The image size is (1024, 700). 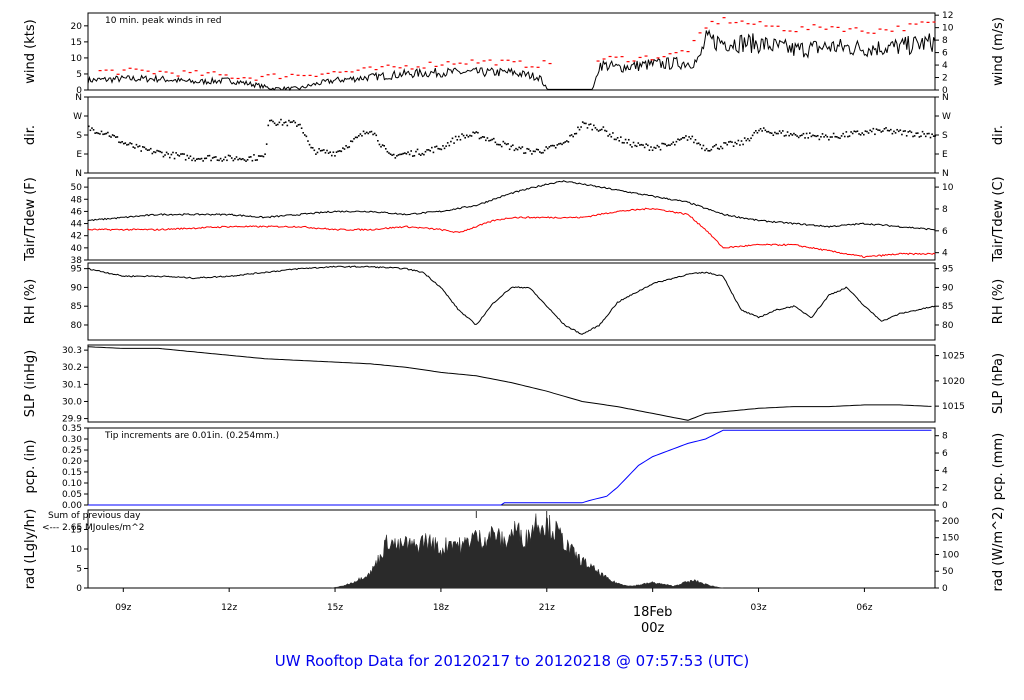 I want to click on ytick-label-right-temp: 10, so click(x=948, y=188).